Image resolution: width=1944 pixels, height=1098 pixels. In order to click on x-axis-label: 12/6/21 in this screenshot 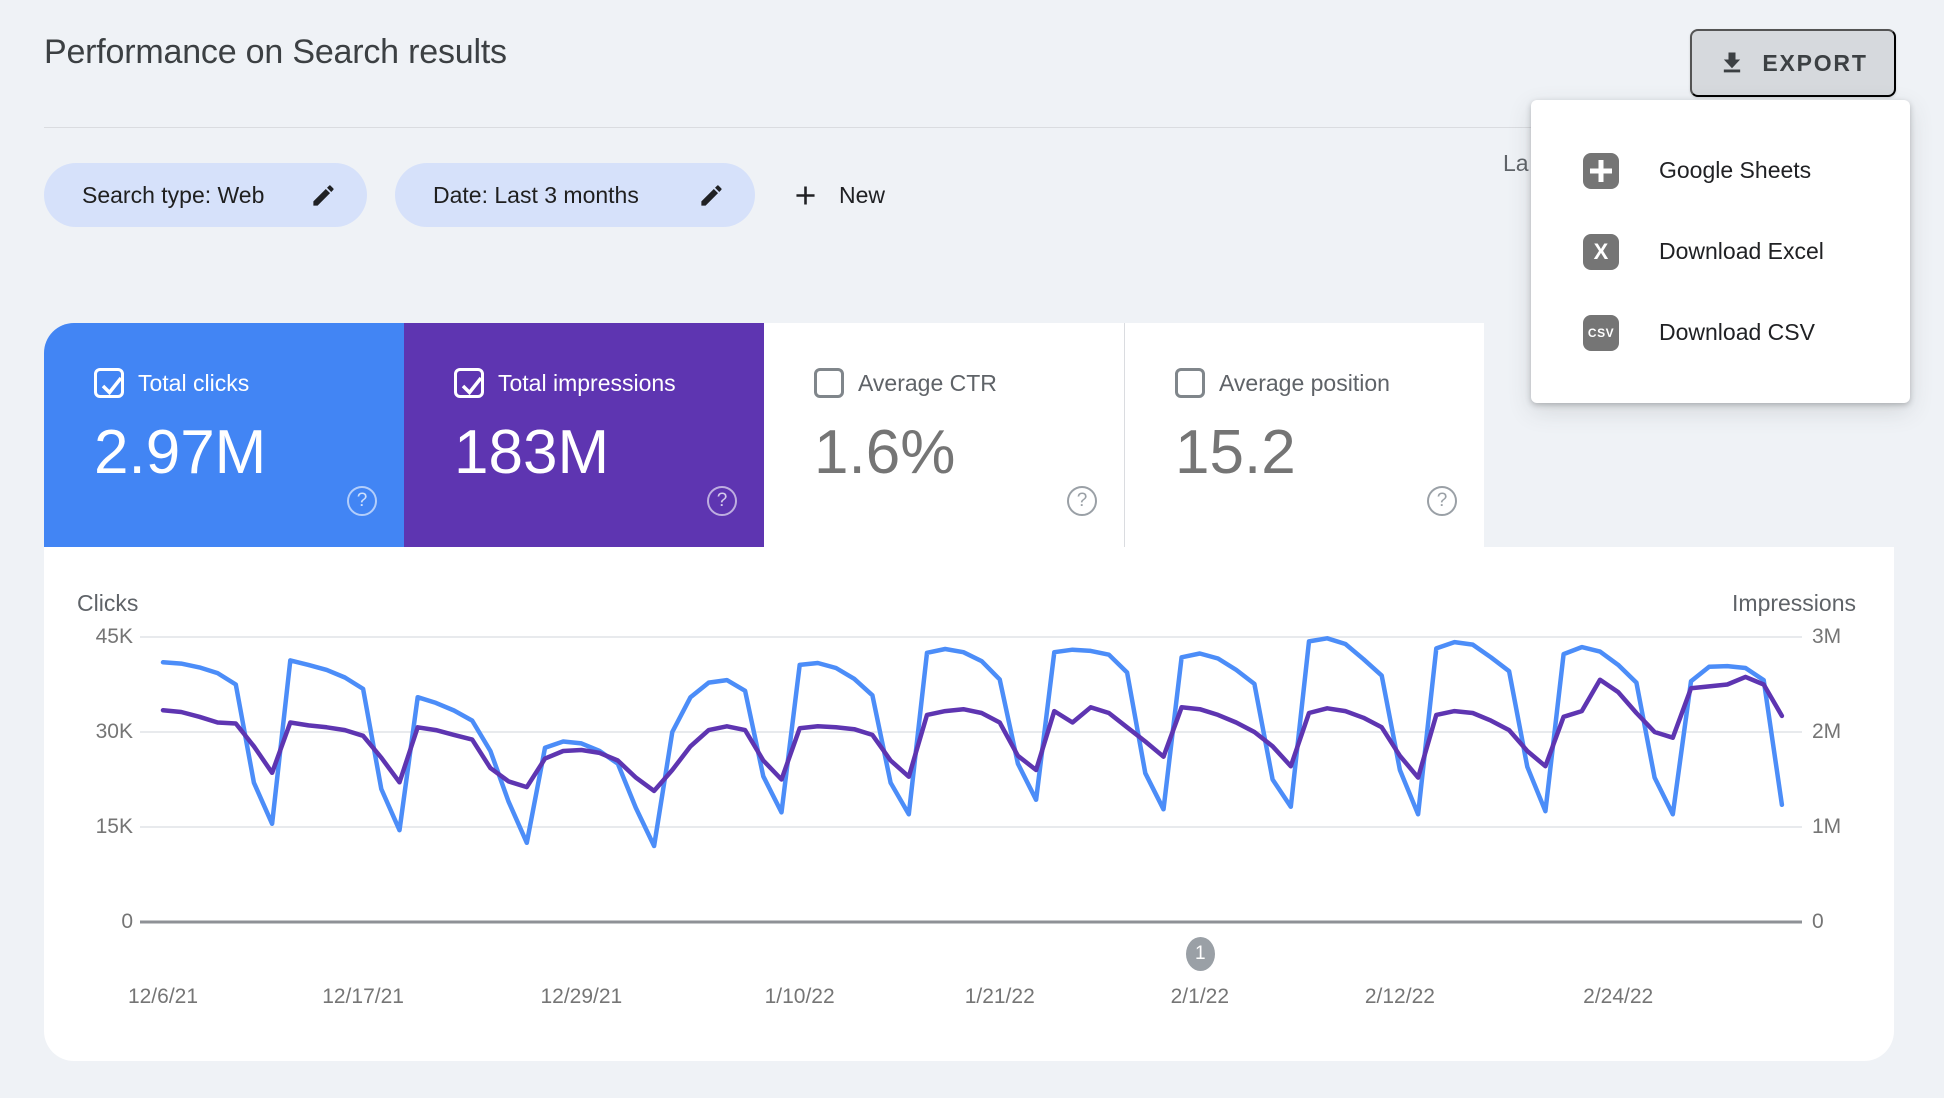, I will do `click(163, 996)`.